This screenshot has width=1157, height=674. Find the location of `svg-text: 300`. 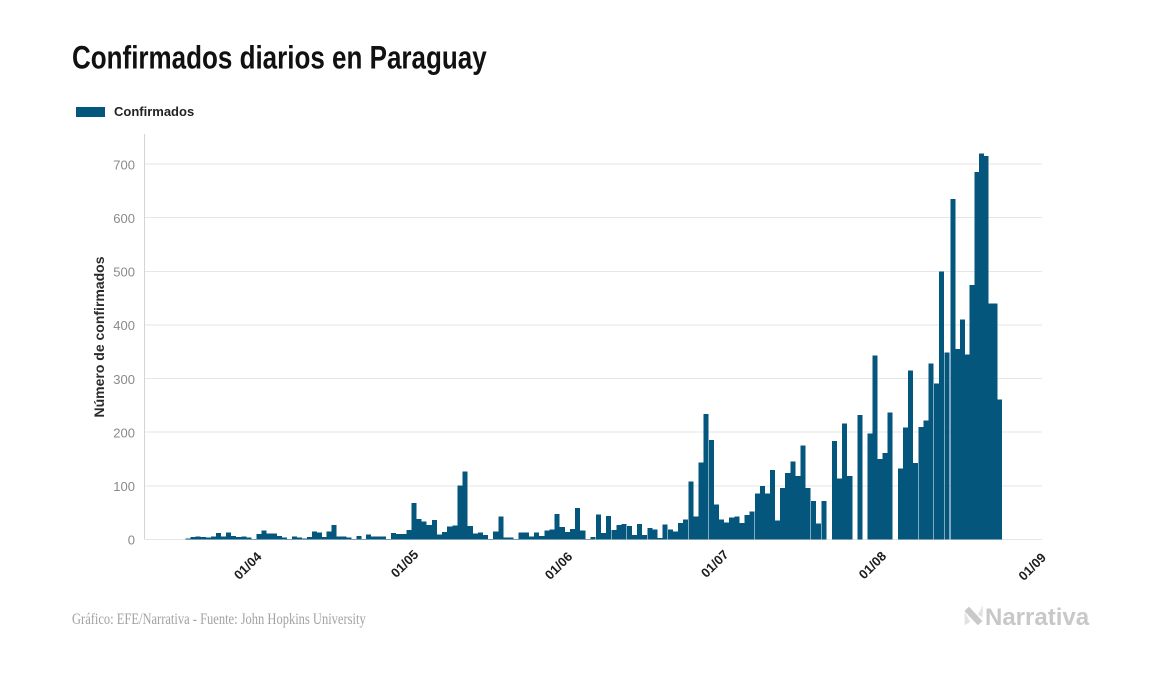

svg-text: 300 is located at coordinates (124, 379).